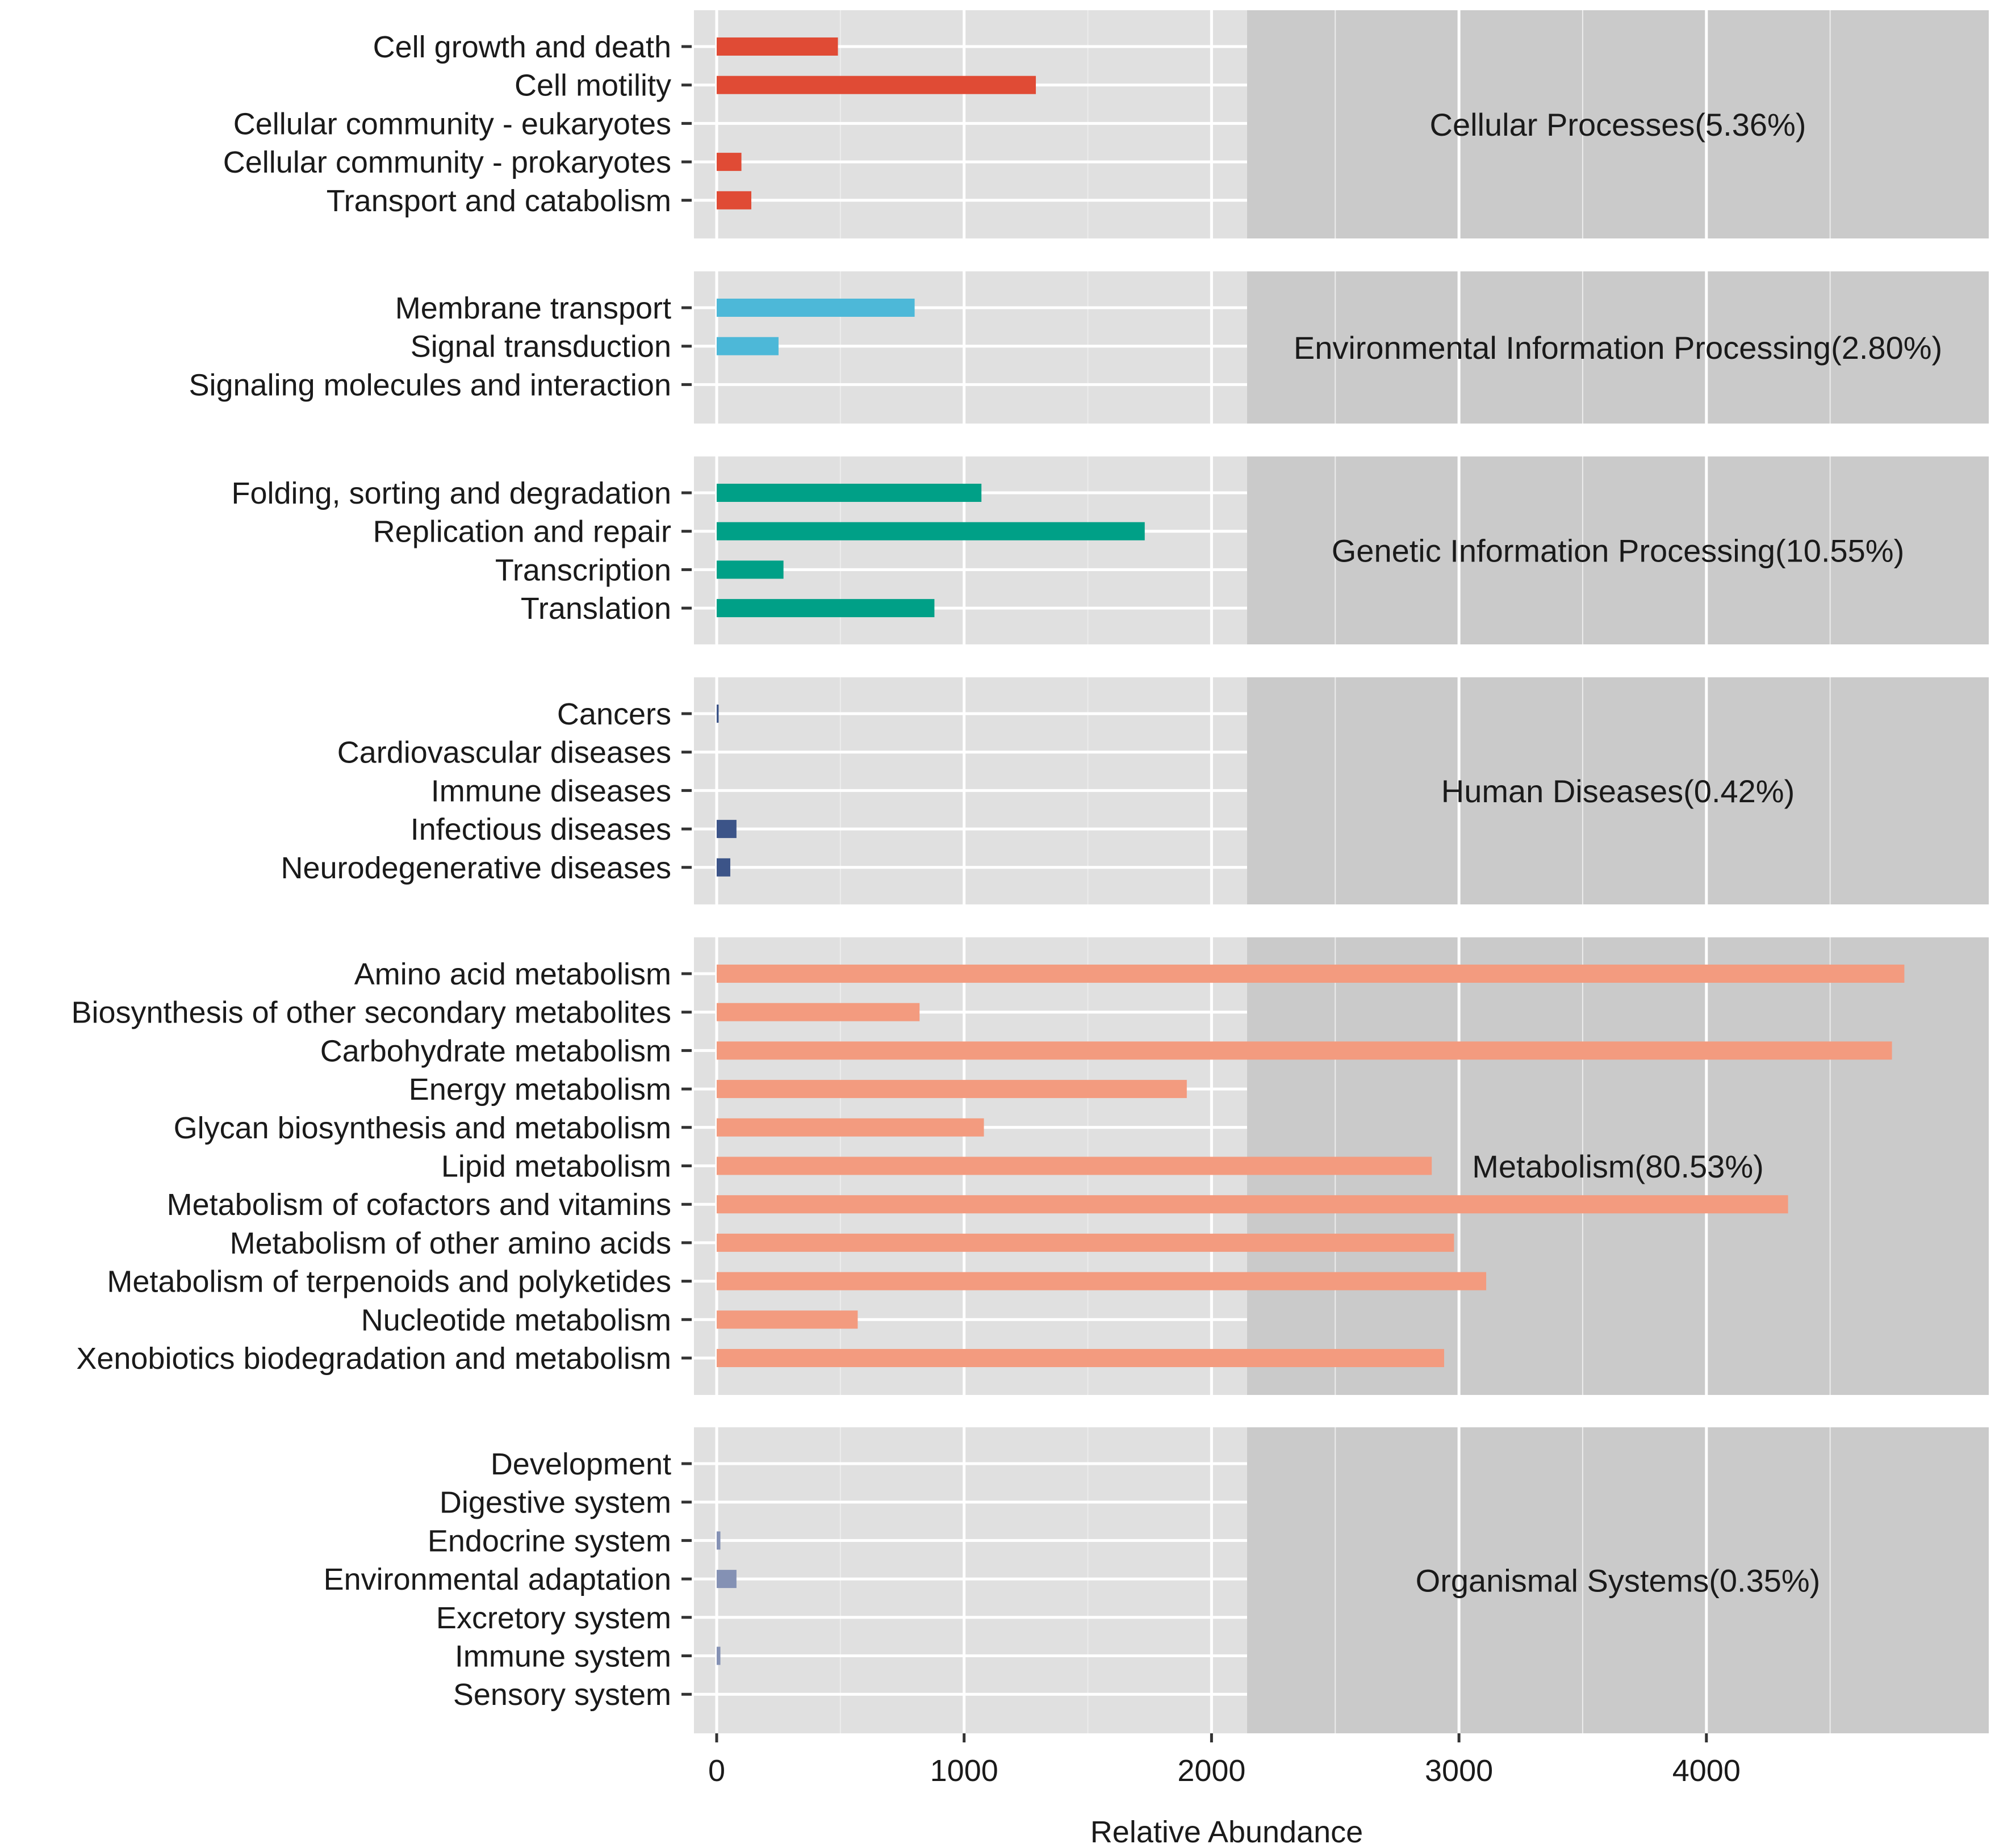 The width and height of the screenshot is (1995, 1848). What do you see at coordinates (614, 714) in the screenshot?
I see `category-label: Cancers` at bounding box center [614, 714].